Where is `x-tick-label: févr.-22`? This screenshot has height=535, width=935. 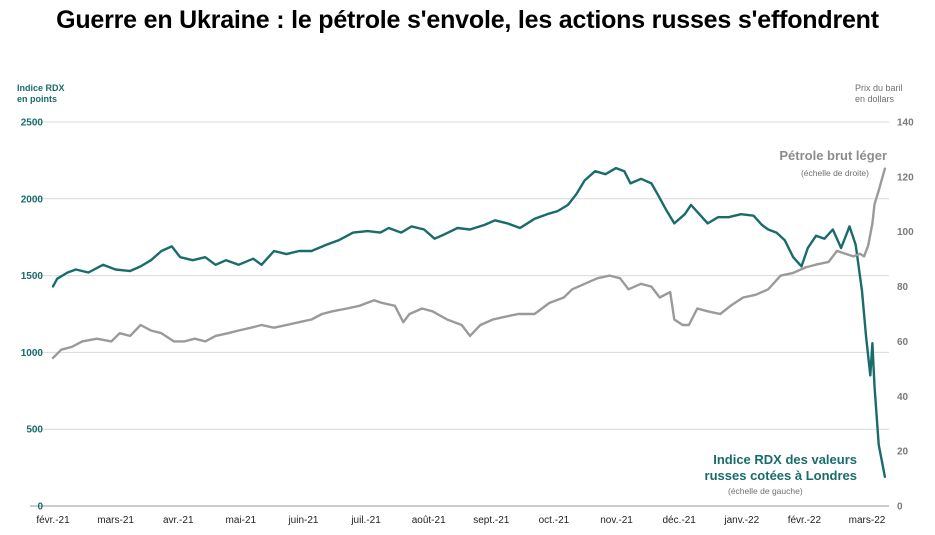
x-tick-label: févr.-22 is located at coordinates (805, 520).